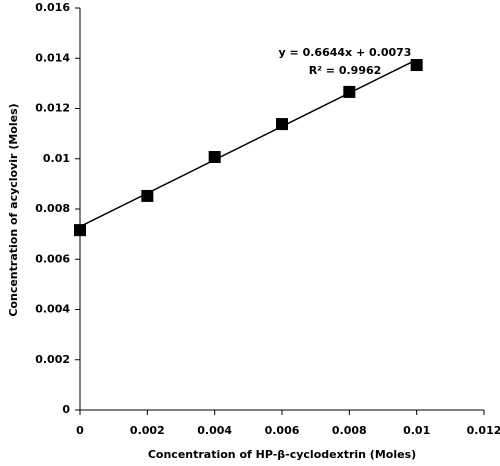 The width and height of the screenshot is (500, 466). What do you see at coordinates (416, 430) in the screenshot?
I see `x-tick-label: 0.01` at bounding box center [416, 430].